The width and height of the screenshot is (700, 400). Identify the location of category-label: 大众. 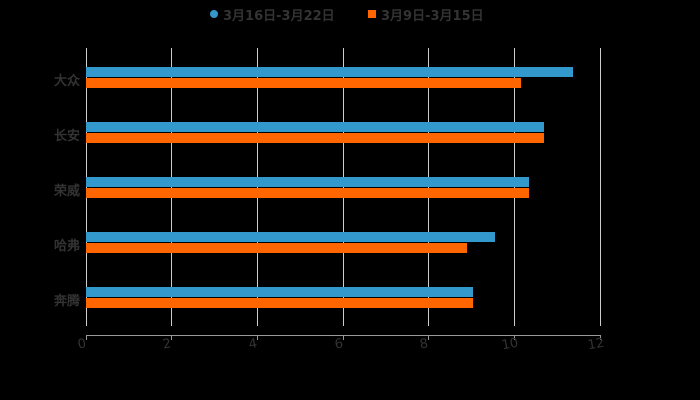
(66, 81).